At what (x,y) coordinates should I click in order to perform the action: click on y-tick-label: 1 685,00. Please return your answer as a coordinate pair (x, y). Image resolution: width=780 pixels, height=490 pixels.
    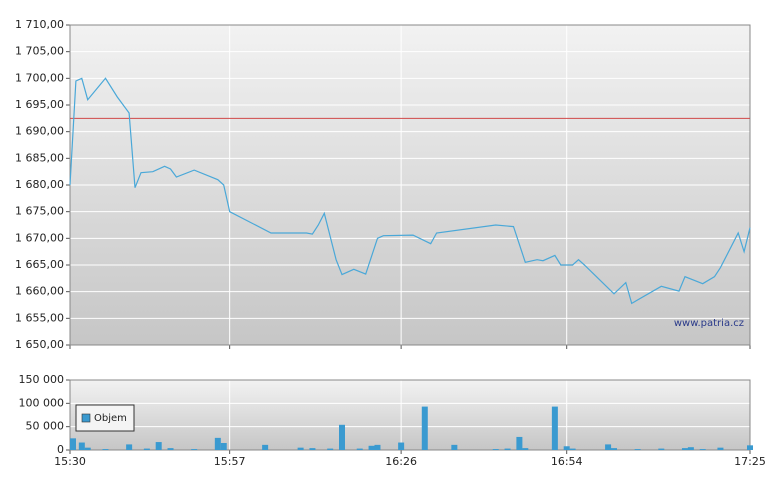
    Looking at the image, I should click on (39, 157).